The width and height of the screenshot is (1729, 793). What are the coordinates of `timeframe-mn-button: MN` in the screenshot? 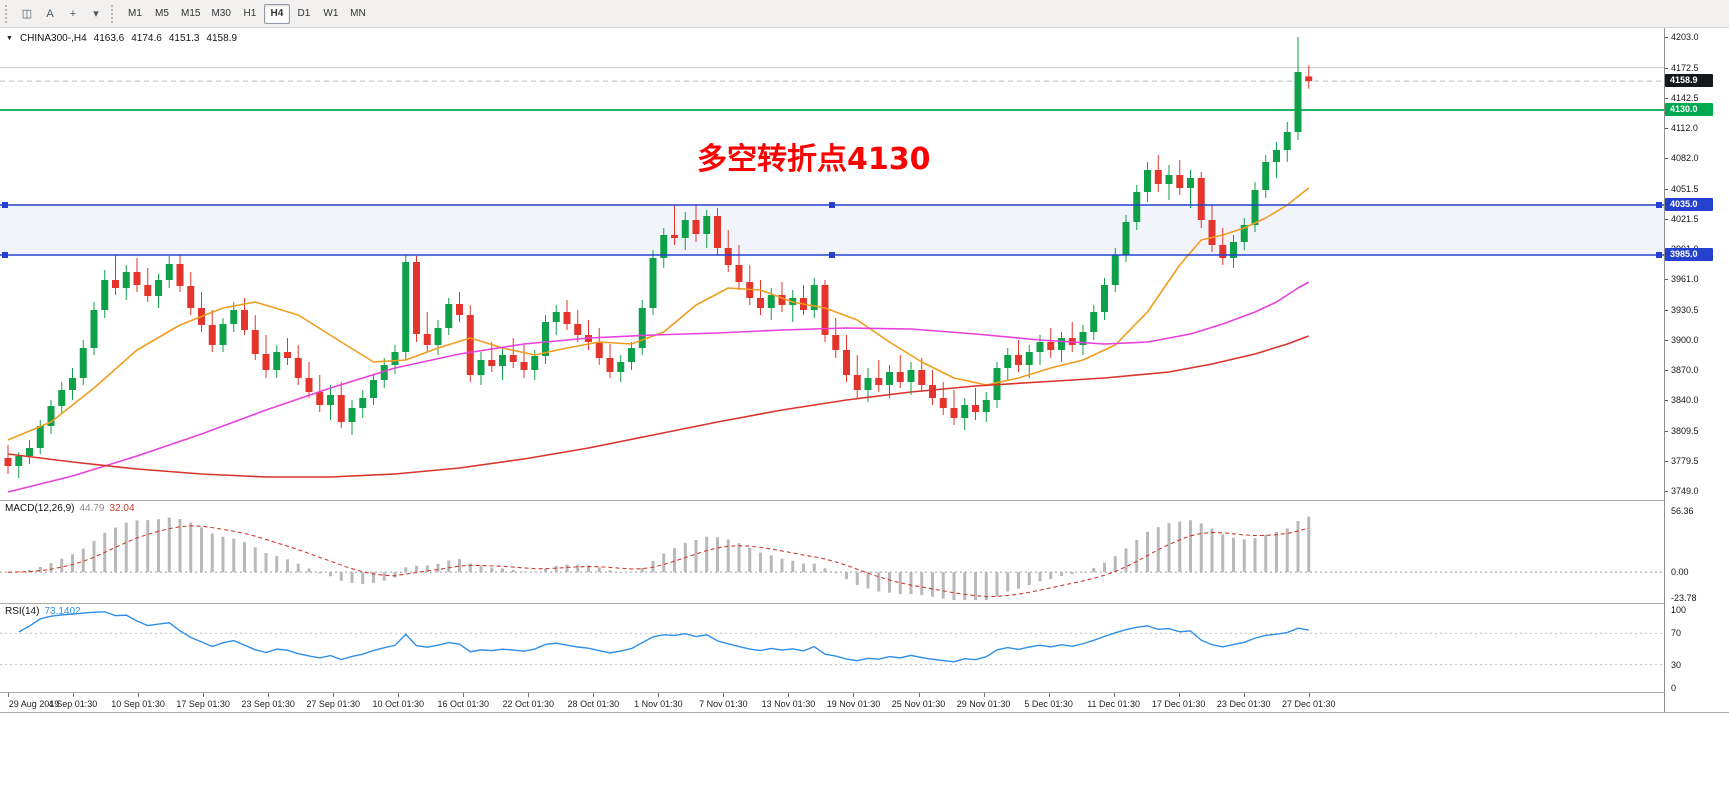 It's located at (358, 13).